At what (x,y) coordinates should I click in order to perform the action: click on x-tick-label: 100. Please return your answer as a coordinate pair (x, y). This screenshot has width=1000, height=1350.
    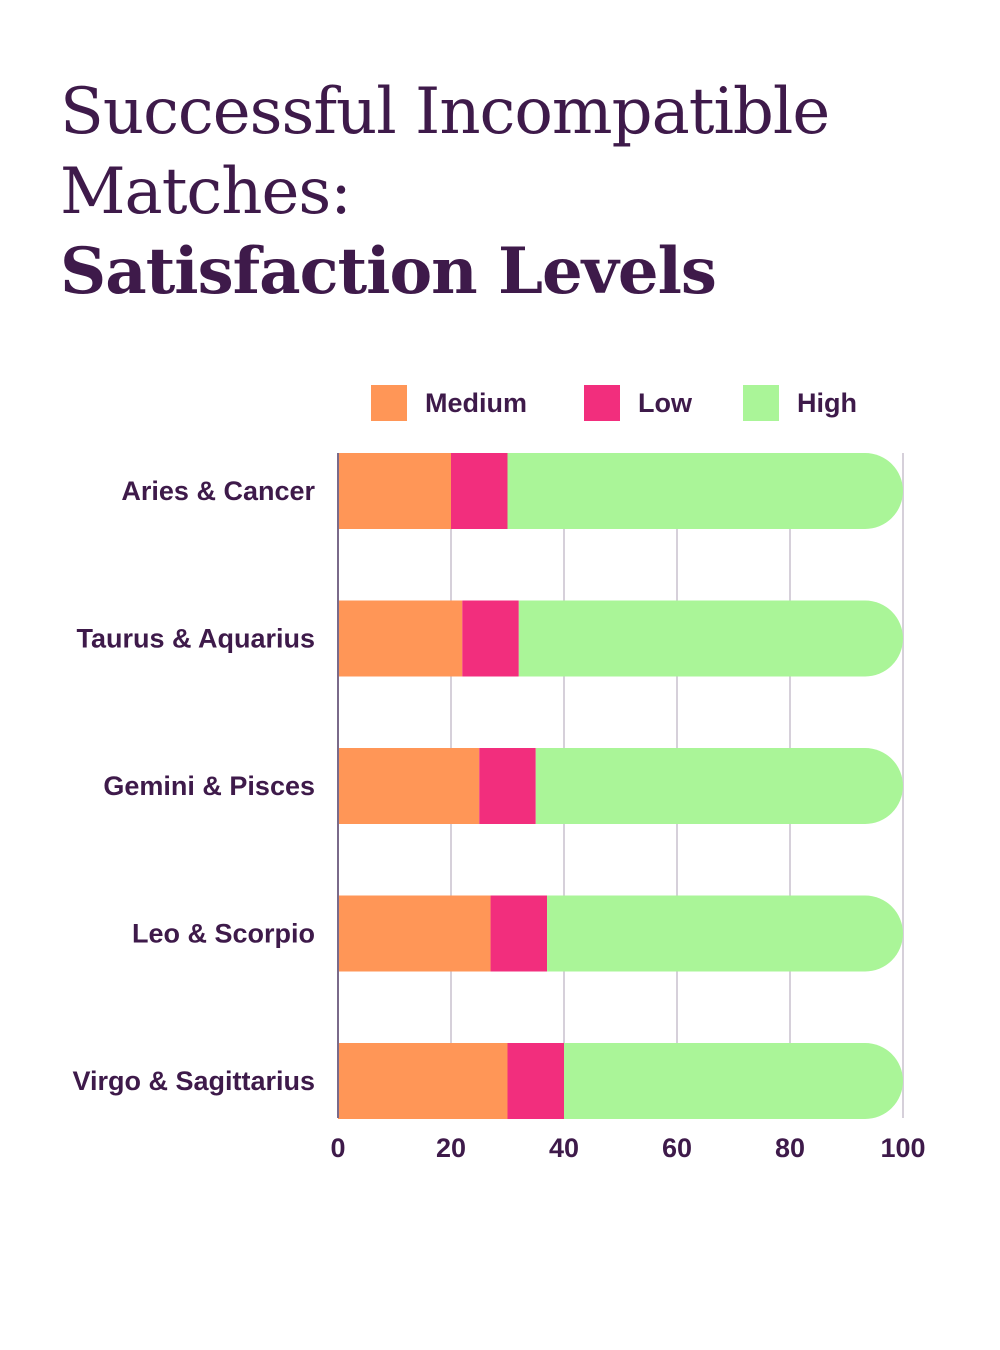
    Looking at the image, I should click on (902, 1148).